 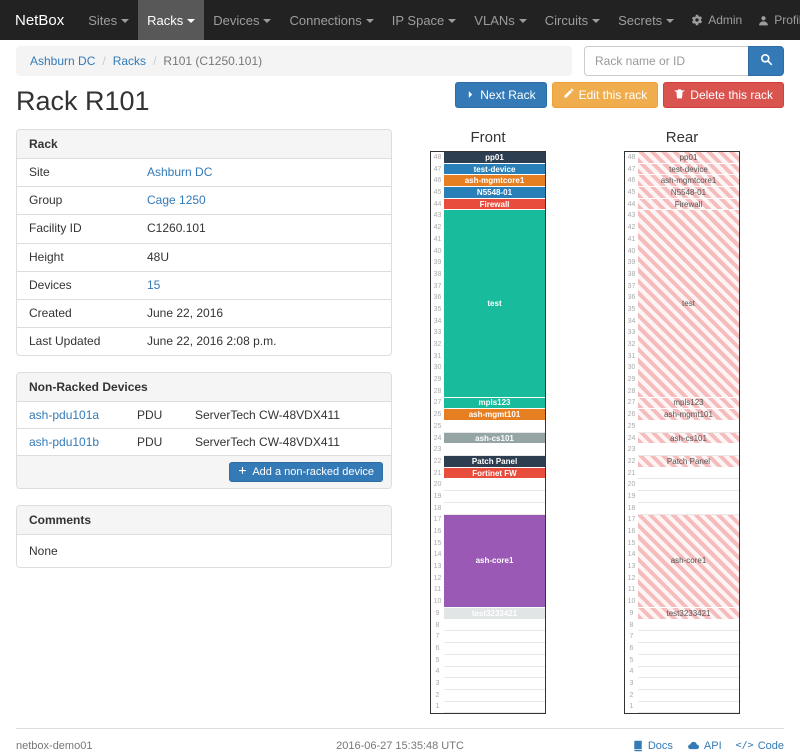 I want to click on unit-number: 48, so click(x=437, y=157).